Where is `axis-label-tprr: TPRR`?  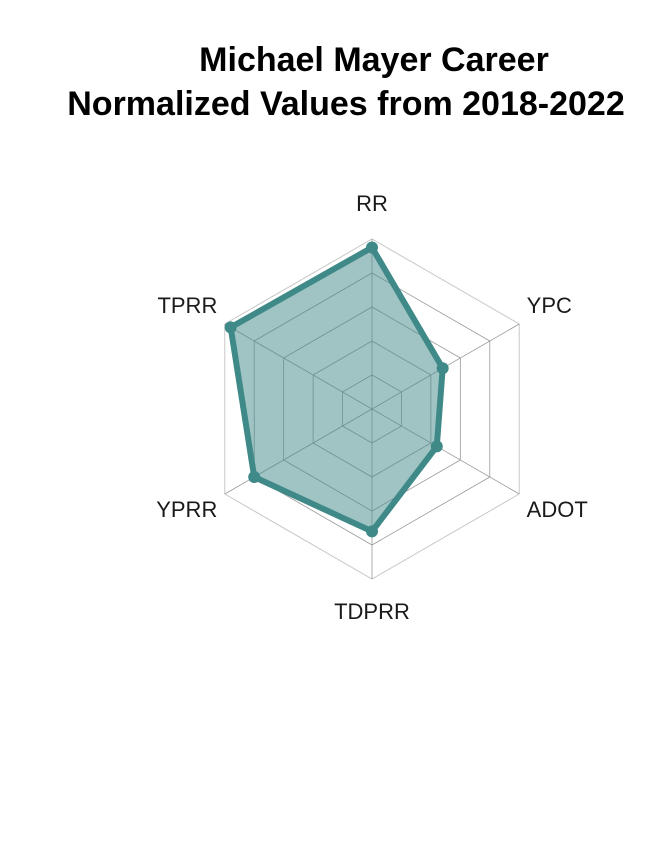 axis-label-tprr: TPRR is located at coordinates (187, 305).